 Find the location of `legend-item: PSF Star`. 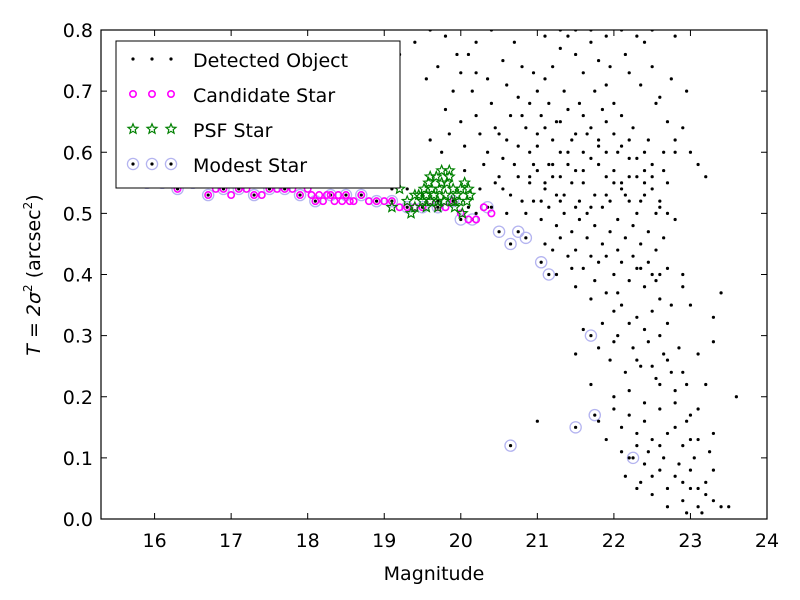

legend-item: PSF Star is located at coordinates (199, 131).